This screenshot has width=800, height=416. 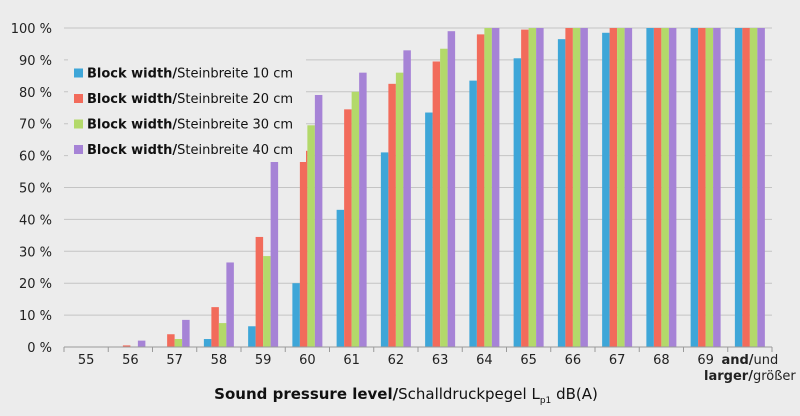 What do you see at coordinates (39, 348) in the screenshot?
I see `y-tick-label: 0 %` at bounding box center [39, 348].